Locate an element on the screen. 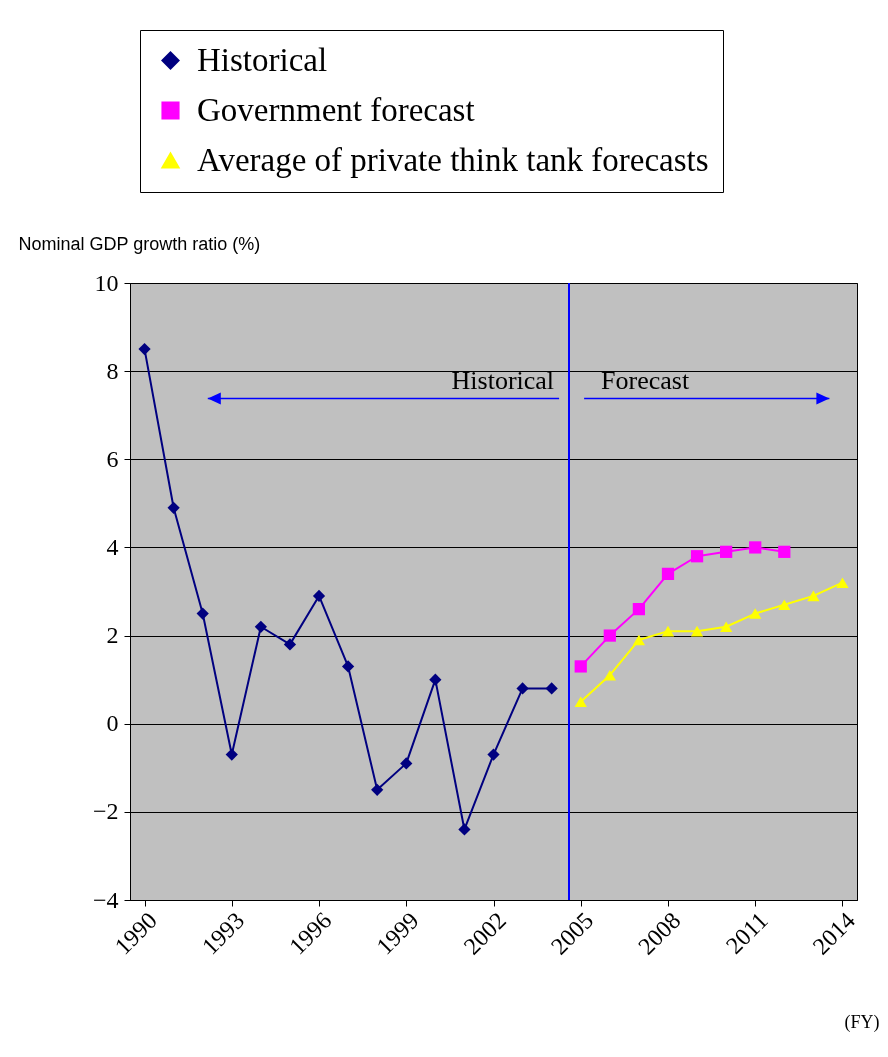 The height and width of the screenshot is (1057, 888). x-axis-title: (FY) is located at coordinates (862, 1022).